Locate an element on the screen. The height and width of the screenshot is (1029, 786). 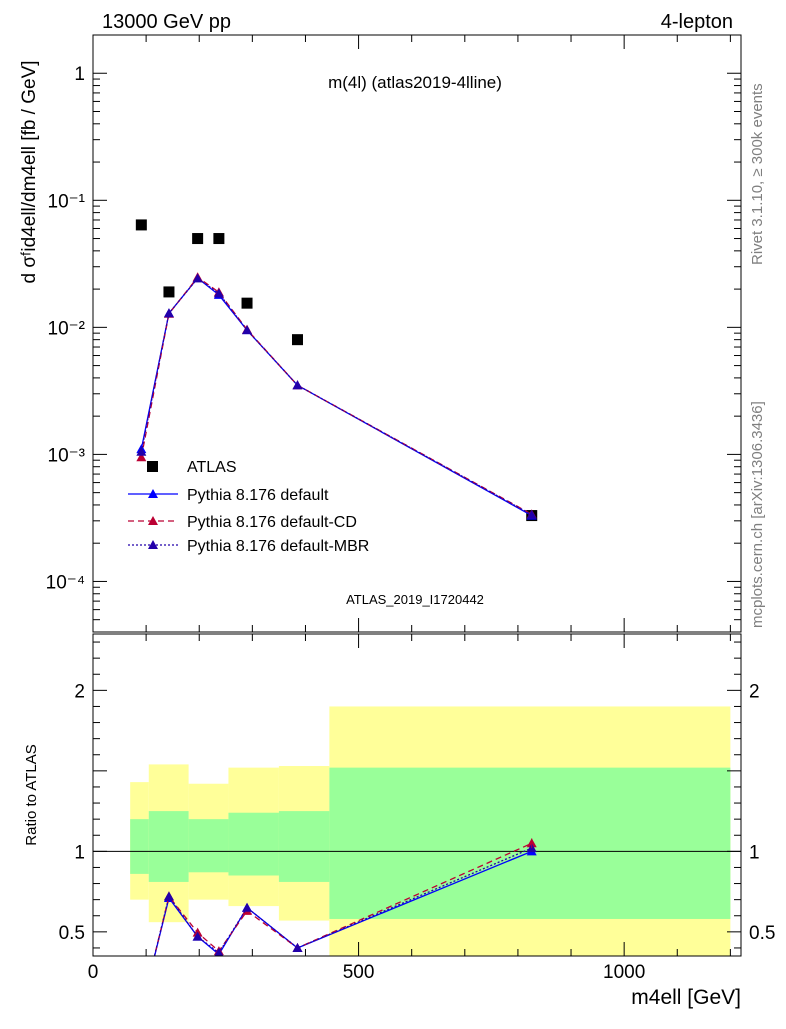
ratio-y-tick-label-right: 0.5 is located at coordinates (762, 933).